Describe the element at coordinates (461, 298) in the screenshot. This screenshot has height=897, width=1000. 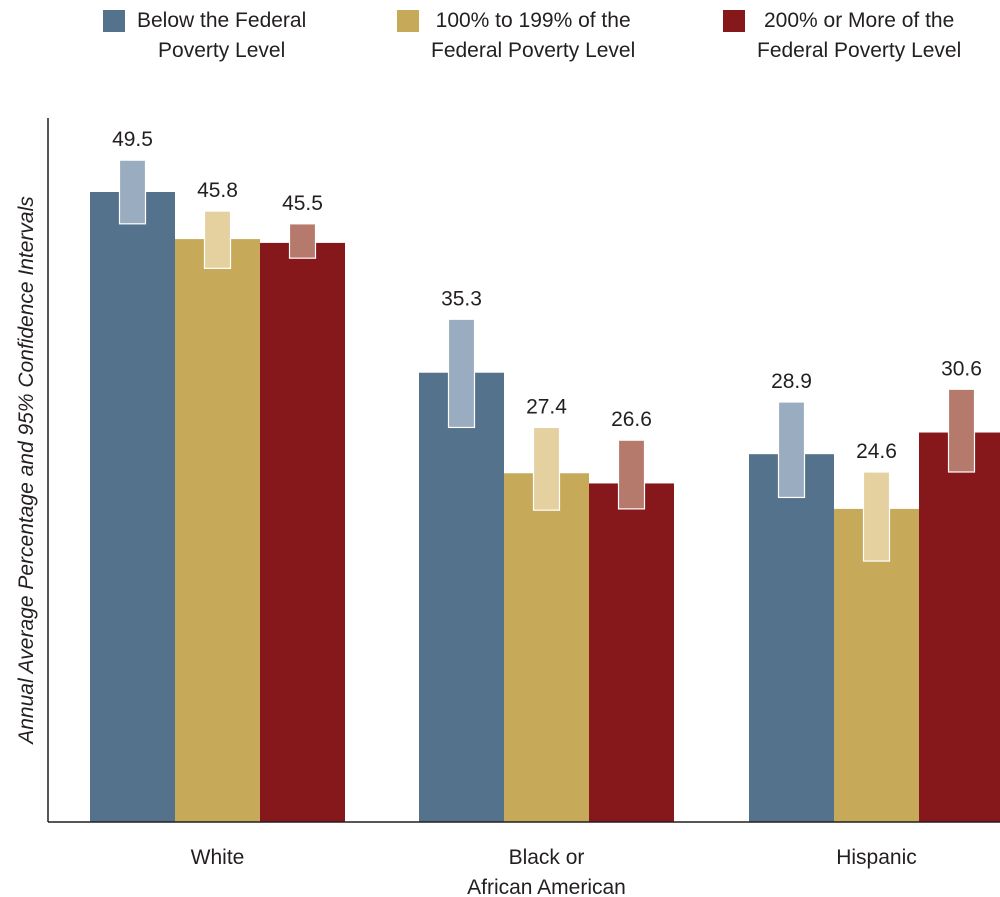
I see `value-label-1-0: 35.3` at that location.